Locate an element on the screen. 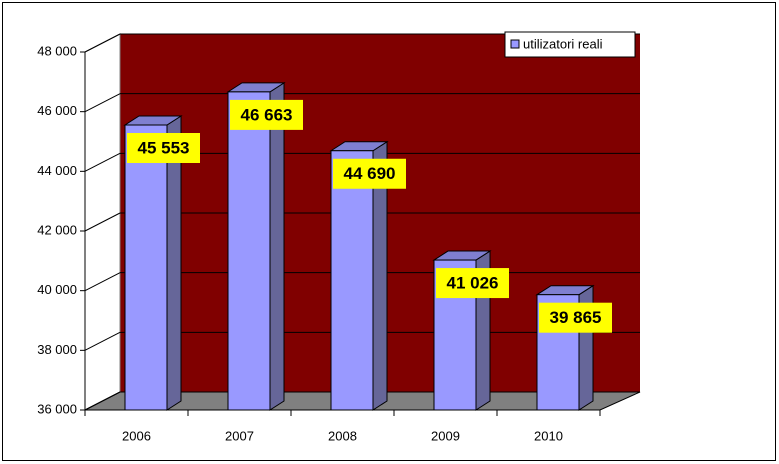 The image size is (779, 464). x-tick-label: 2009 is located at coordinates (445, 435).